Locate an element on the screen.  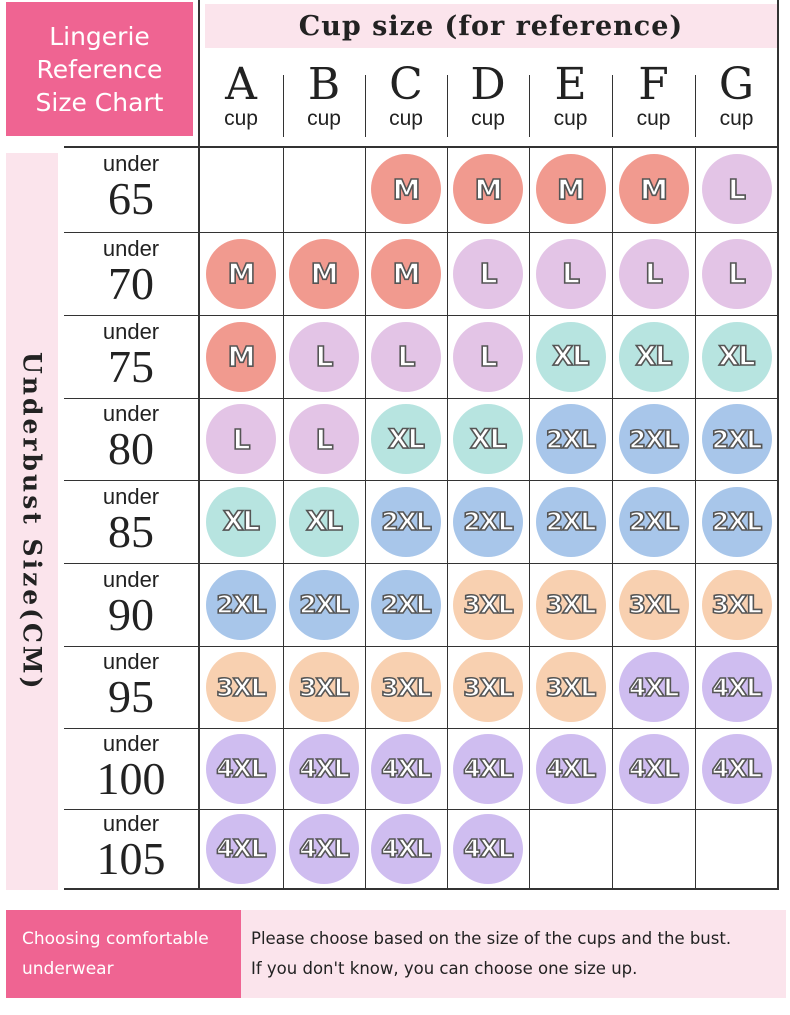
footer-left-line-2: underwear is located at coordinates (68, 969).